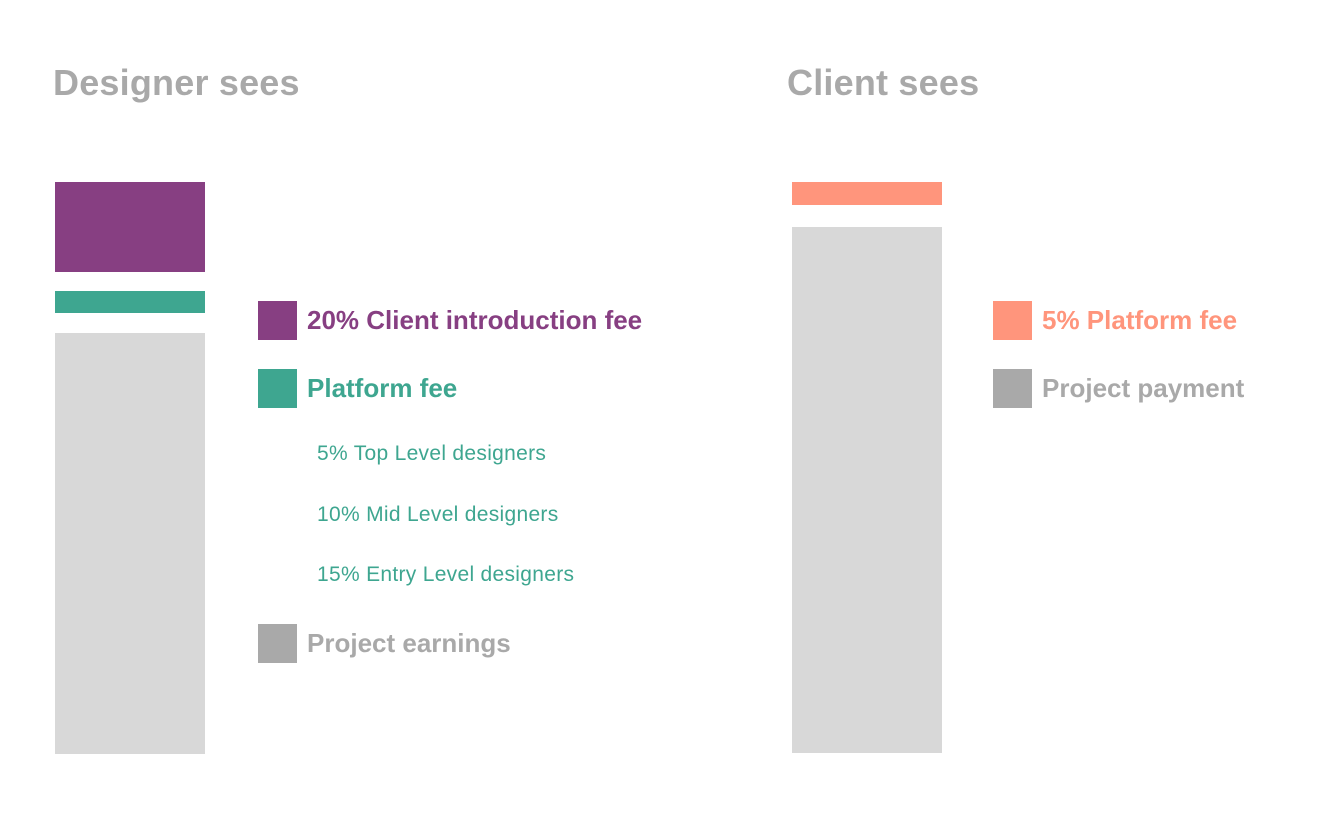 The image size is (1342, 816). I want to click on legend-label-platform-fee: Platform fee, so click(382, 388).